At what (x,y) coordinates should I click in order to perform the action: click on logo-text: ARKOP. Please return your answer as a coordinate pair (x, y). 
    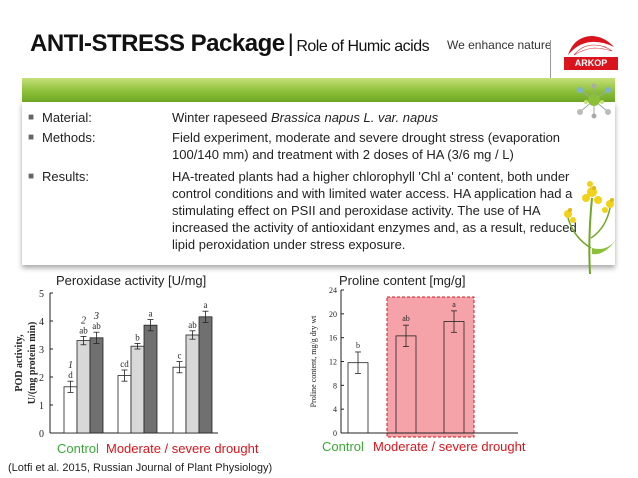
    Looking at the image, I should click on (591, 63).